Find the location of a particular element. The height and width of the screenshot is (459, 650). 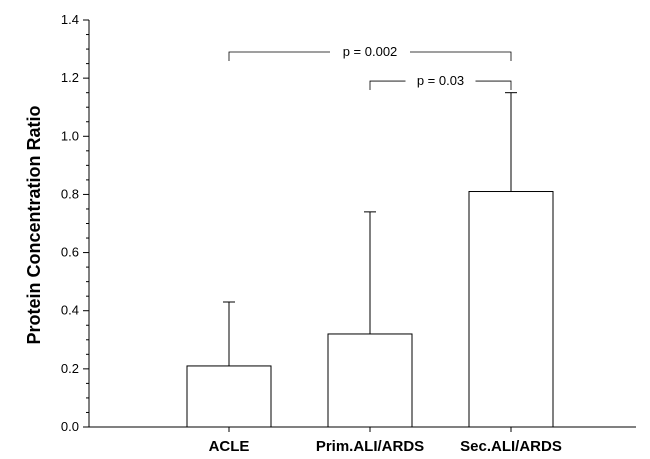

y-axis-title: Protein Concentration Ratio is located at coordinates (34, 224).